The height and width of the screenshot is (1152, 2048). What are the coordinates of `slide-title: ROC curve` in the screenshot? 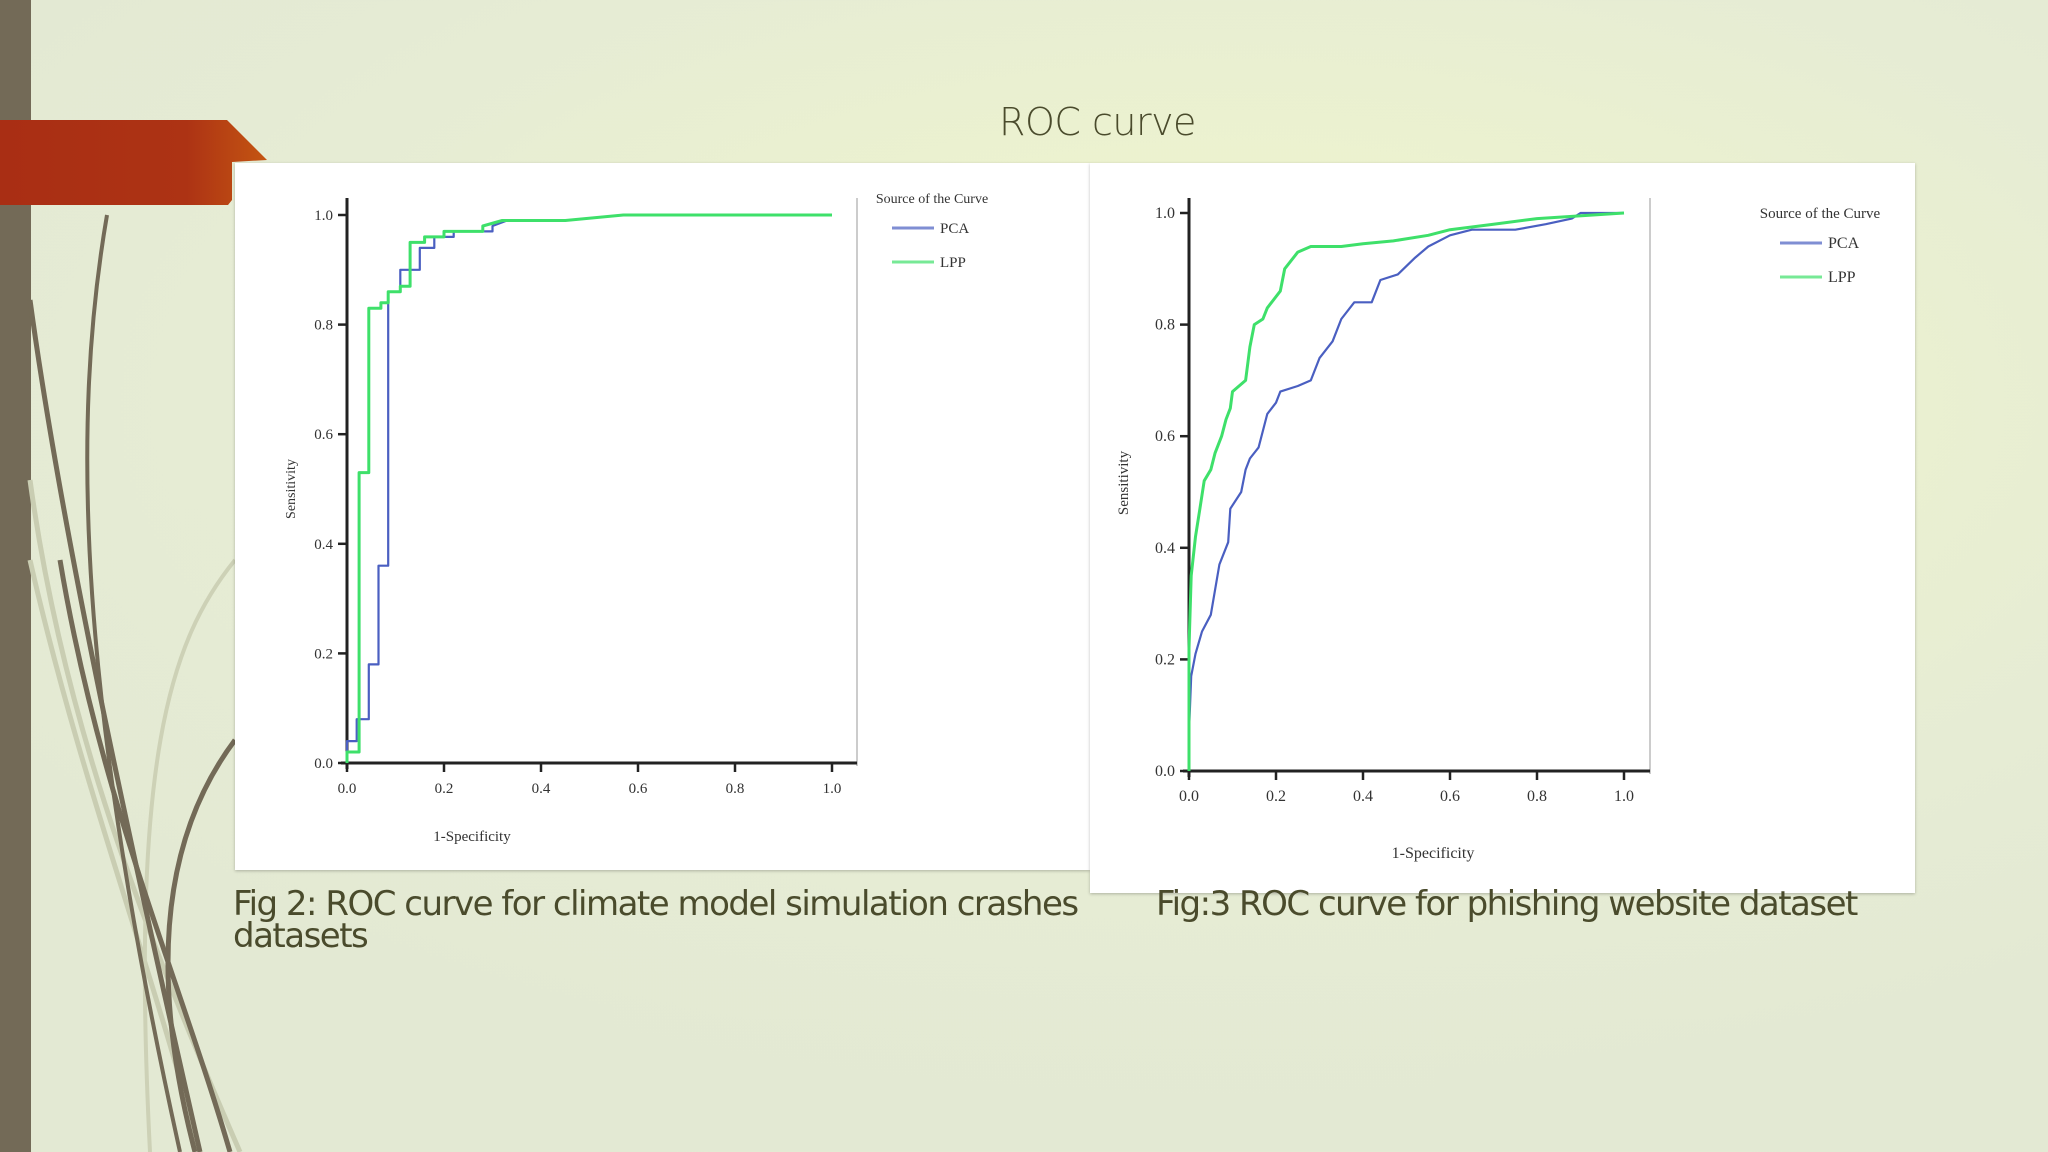 It's located at (1097, 122).